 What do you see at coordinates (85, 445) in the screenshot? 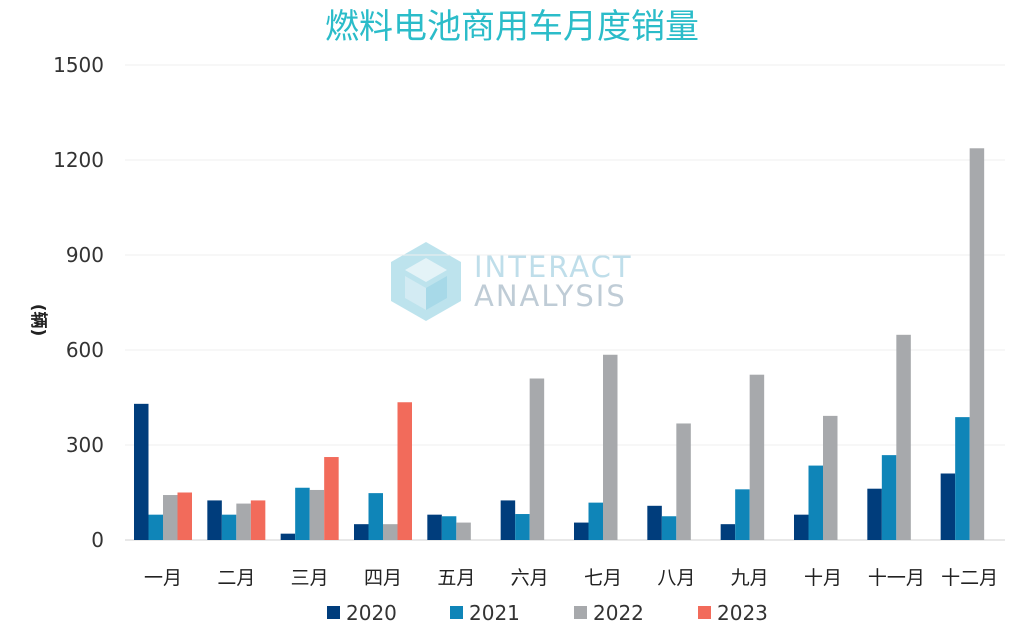
I see `y-tick-label: 300` at bounding box center [85, 445].